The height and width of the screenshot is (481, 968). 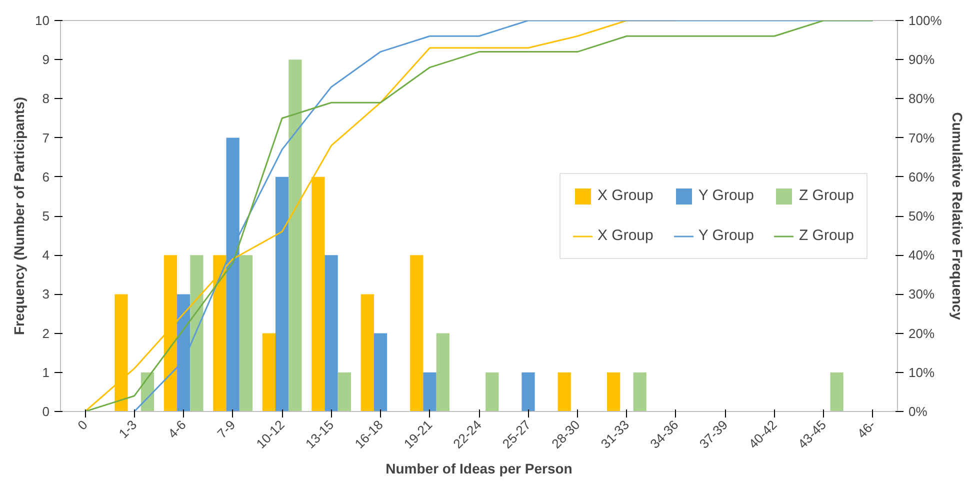 I want to click on y2-tick-label: 70%, so click(x=921, y=138).